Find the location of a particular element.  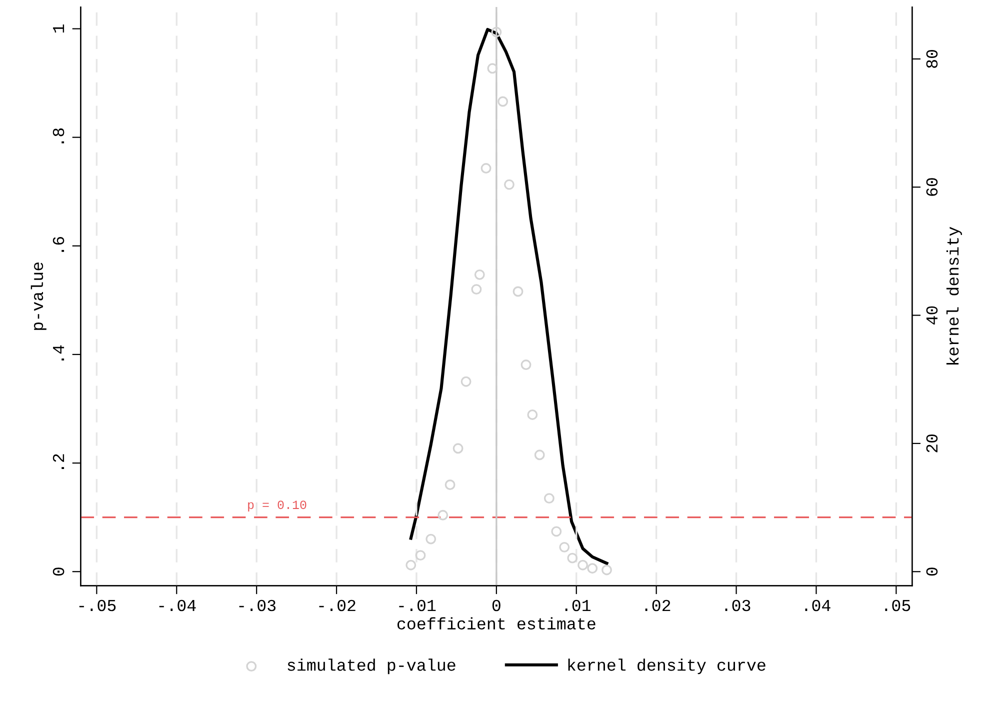

x-tick-label: .01 is located at coordinates (578, 606).